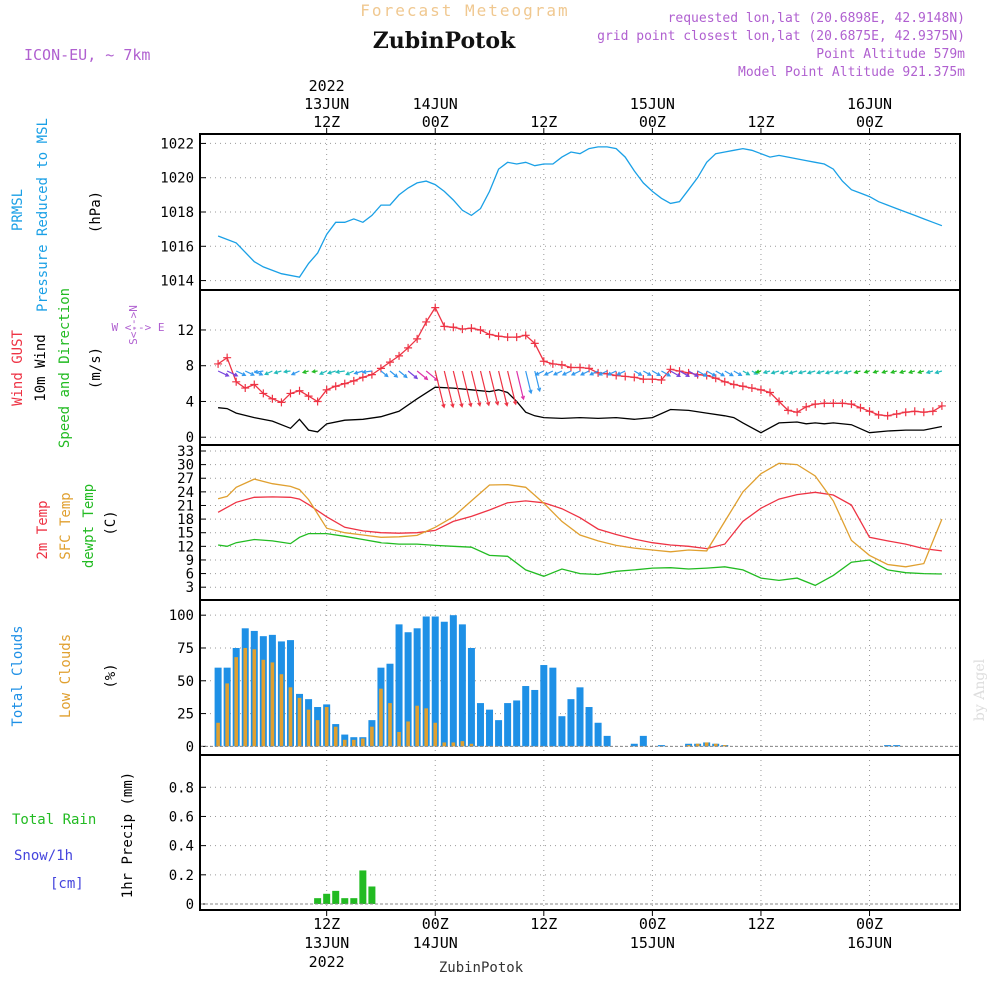 This screenshot has width=1000, height=1000. Describe the element at coordinates (579, 521) in the screenshot. I see `series-line` at that location.